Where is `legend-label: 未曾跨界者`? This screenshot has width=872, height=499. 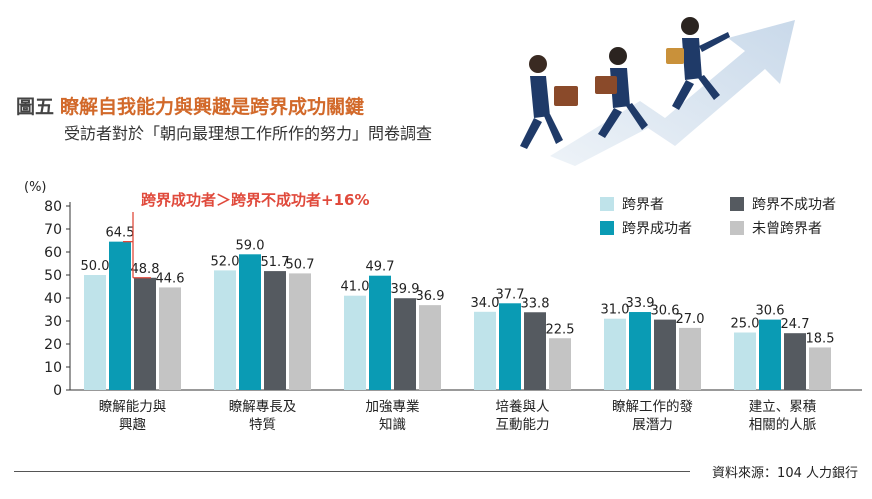 legend-label: 未曾跨界者 is located at coordinates (787, 229).